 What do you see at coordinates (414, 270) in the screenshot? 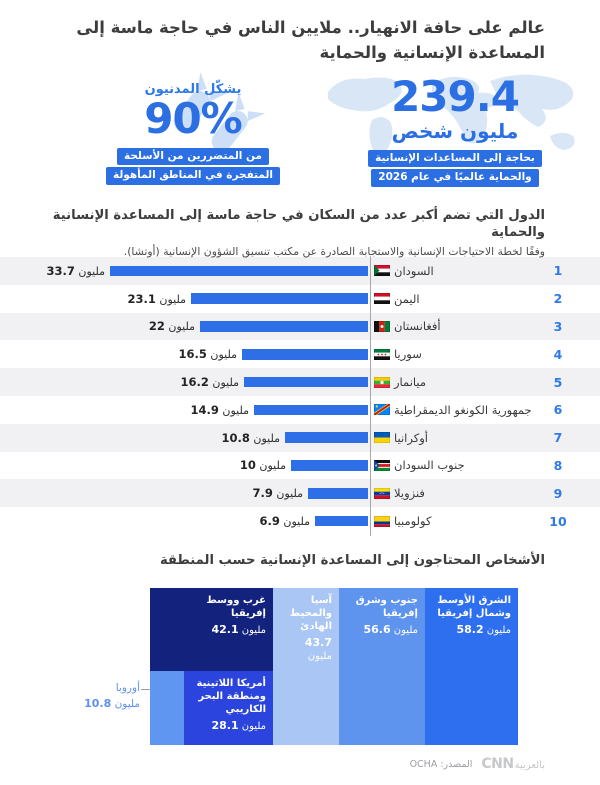
I see `country-name: السودان` at bounding box center [414, 270].